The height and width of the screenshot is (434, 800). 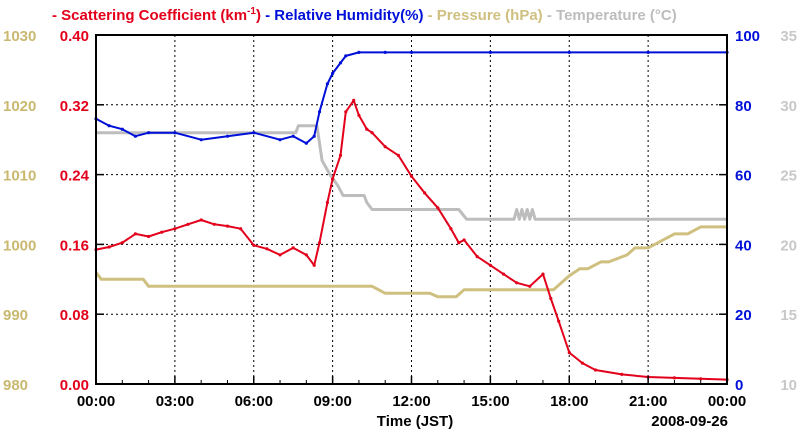 What do you see at coordinates (332, 401) in the screenshot?
I see `x-tick-label-3: 09:00` at bounding box center [332, 401].